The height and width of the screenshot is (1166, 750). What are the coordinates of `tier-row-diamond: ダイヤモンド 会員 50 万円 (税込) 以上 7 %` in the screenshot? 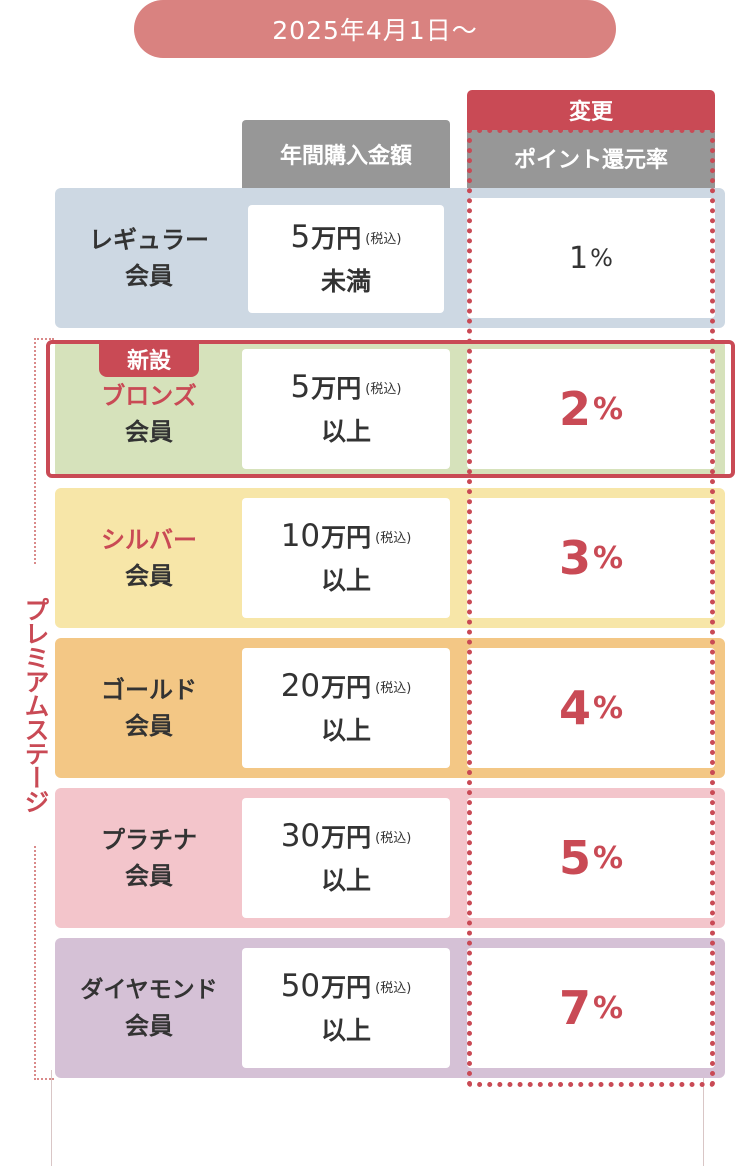 It's located at (390, 1008).